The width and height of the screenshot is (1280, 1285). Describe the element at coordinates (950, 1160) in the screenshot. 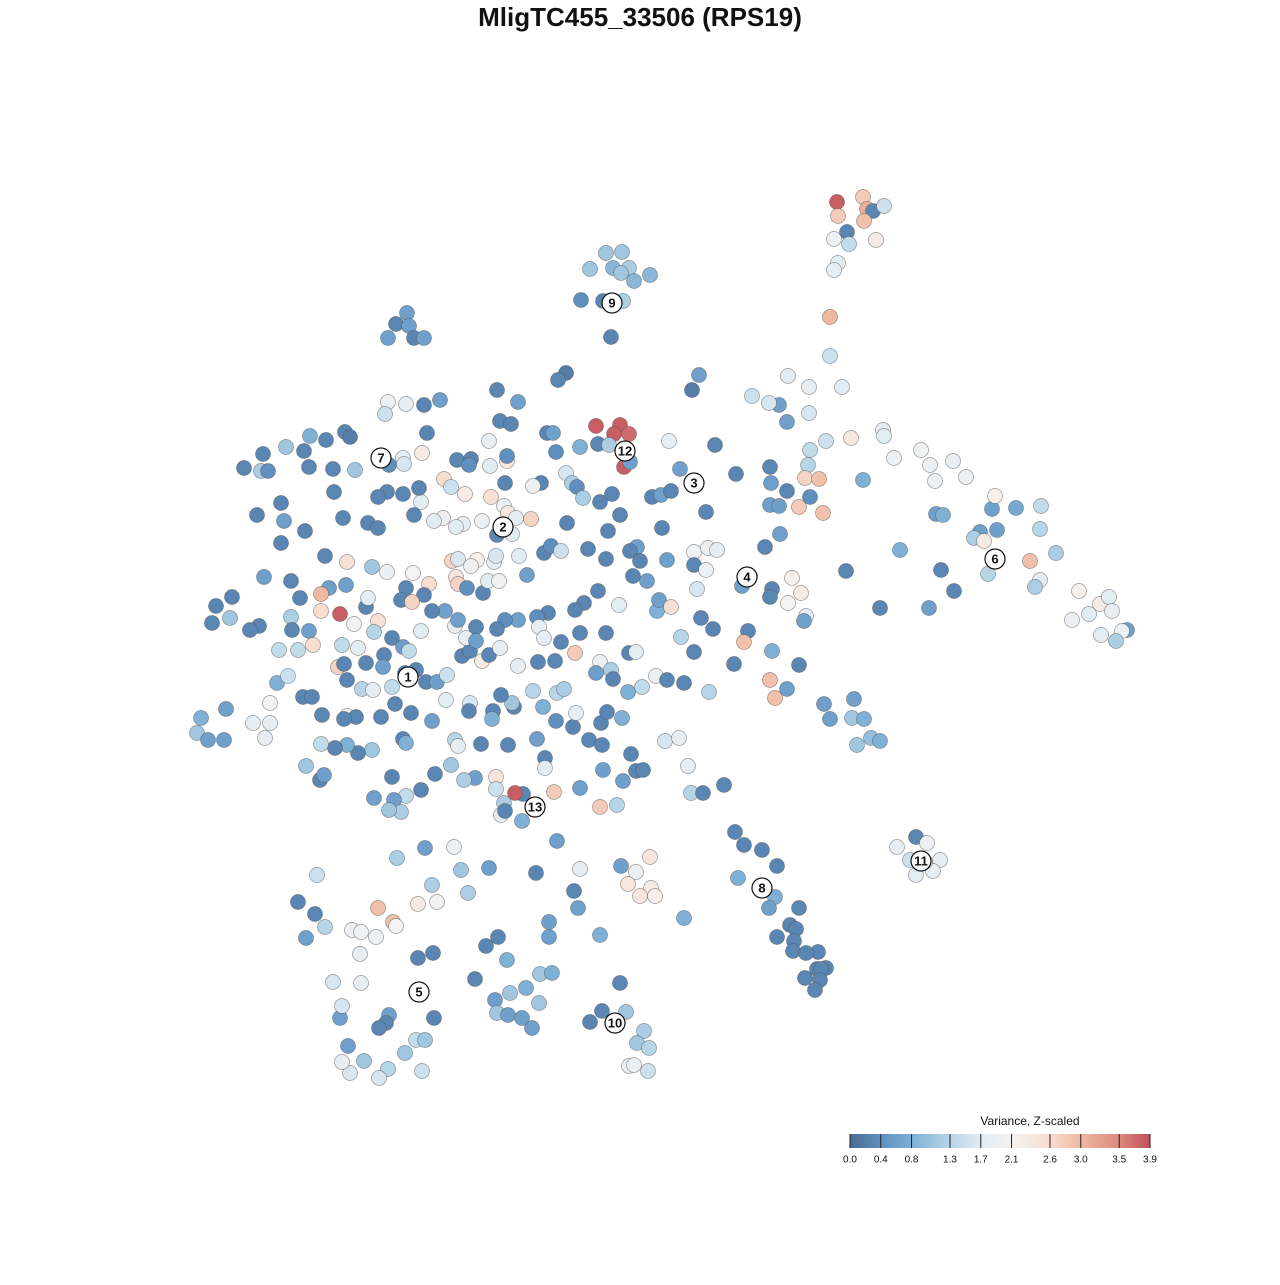

I see `colorbar-tick-label: 1.3` at that location.